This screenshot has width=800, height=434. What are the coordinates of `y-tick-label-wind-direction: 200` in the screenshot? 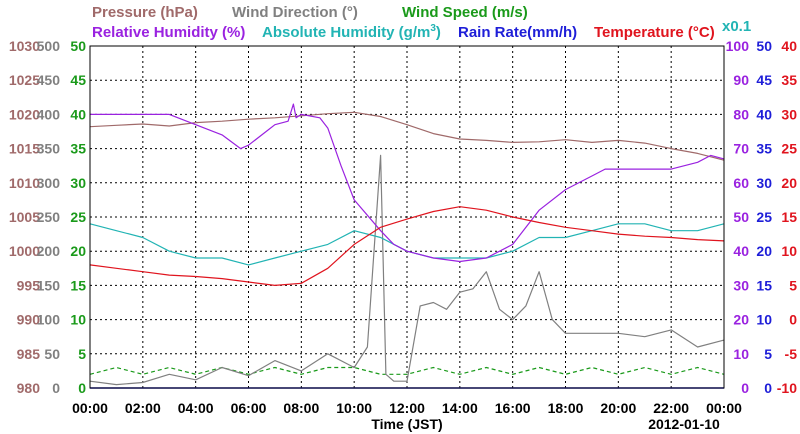 It's located at (49, 251).